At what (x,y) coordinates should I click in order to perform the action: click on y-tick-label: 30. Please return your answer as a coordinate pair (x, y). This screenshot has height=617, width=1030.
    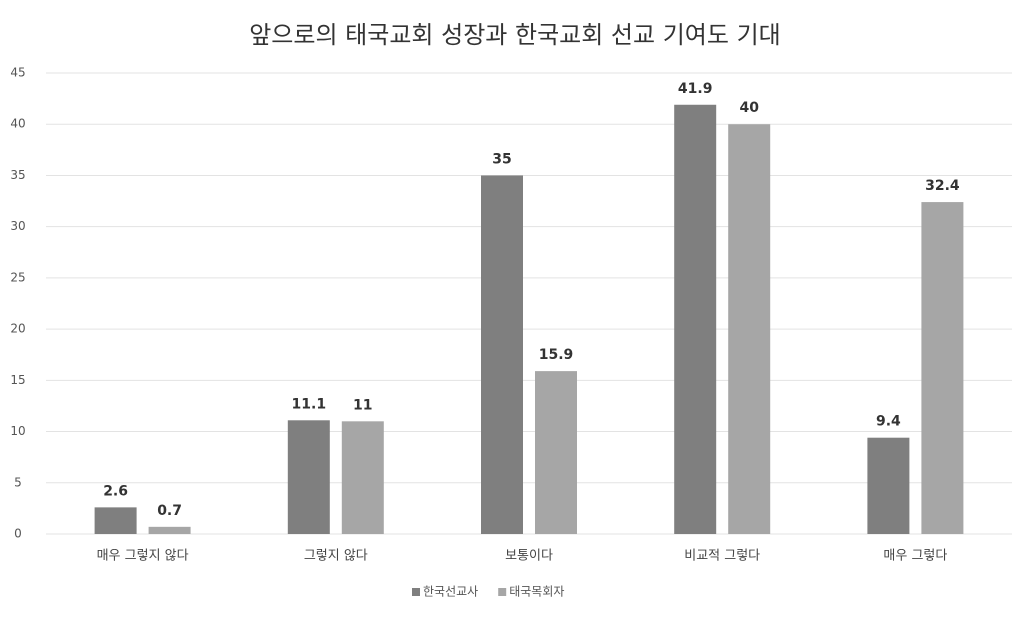
    Looking at the image, I should click on (17, 226).